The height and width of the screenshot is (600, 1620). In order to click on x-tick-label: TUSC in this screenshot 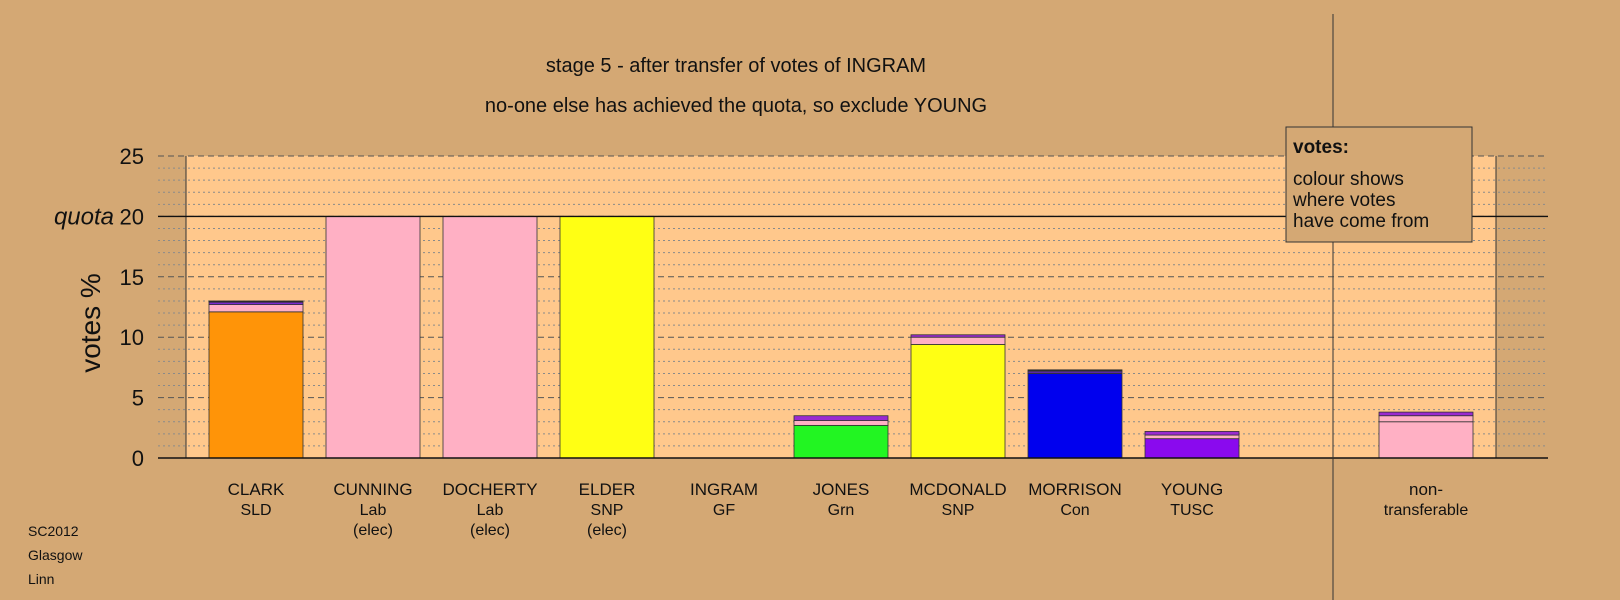, I will do `click(1192, 510)`.